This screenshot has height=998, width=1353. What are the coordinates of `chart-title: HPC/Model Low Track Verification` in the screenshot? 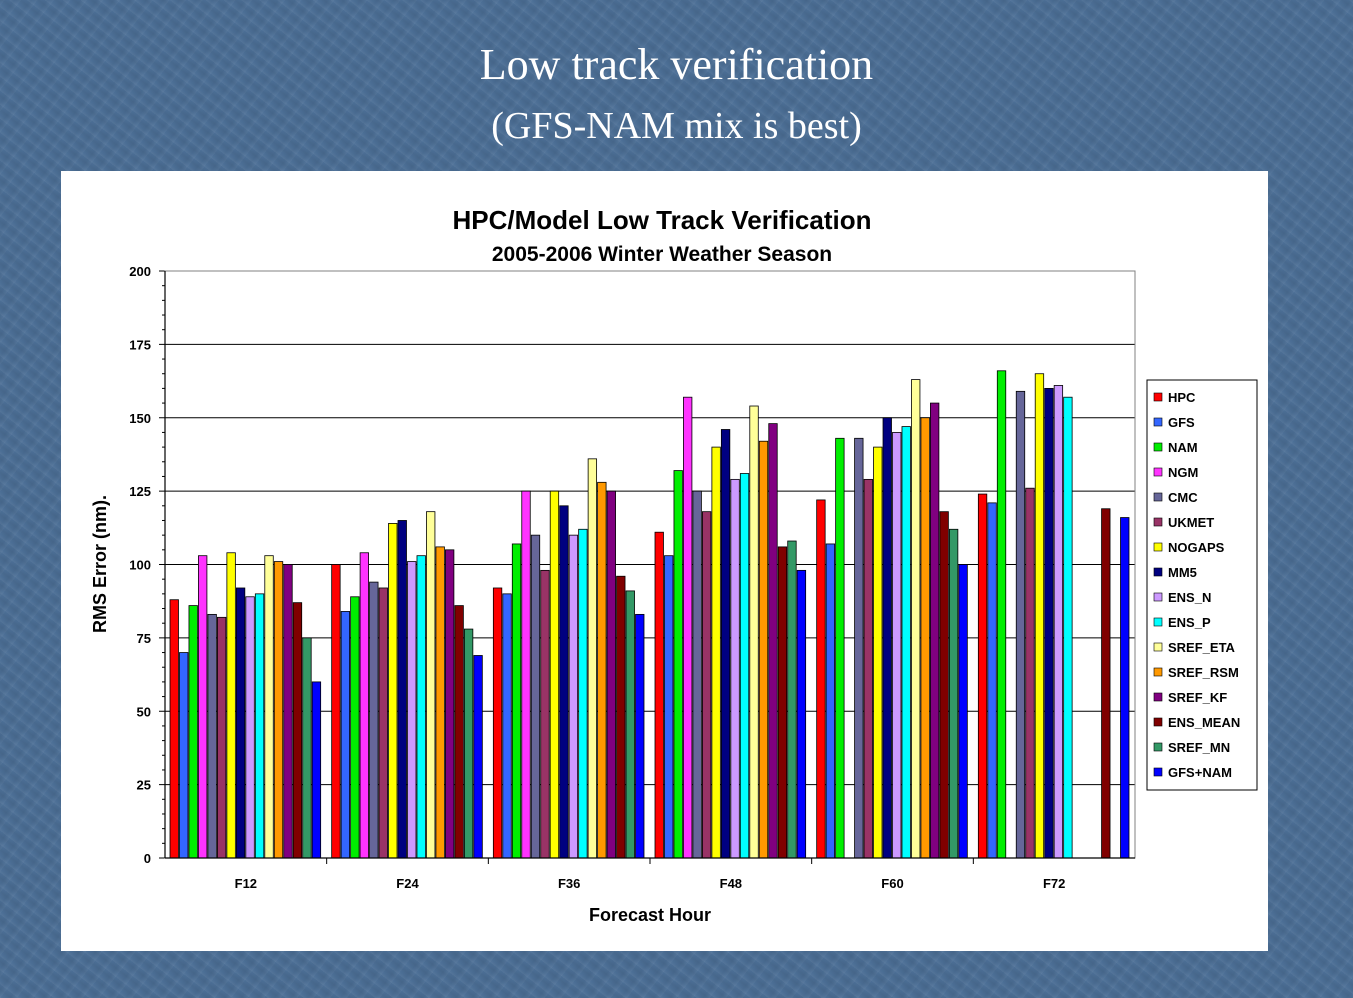 It's located at (662, 220).